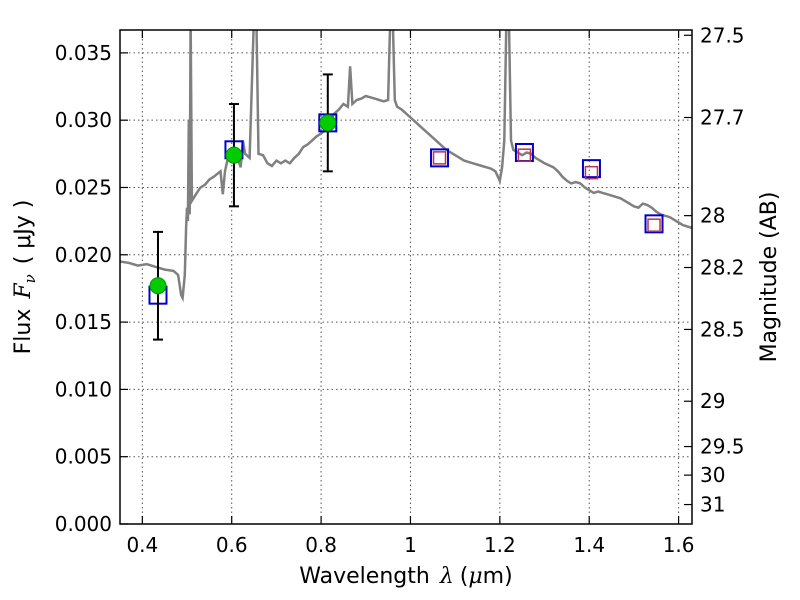 The width and height of the screenshot is (800, 600). Describe the element at coordinates (769, 277) in the screenshot. I see `y2-axis-label: Magnitude (AB)` at that location.